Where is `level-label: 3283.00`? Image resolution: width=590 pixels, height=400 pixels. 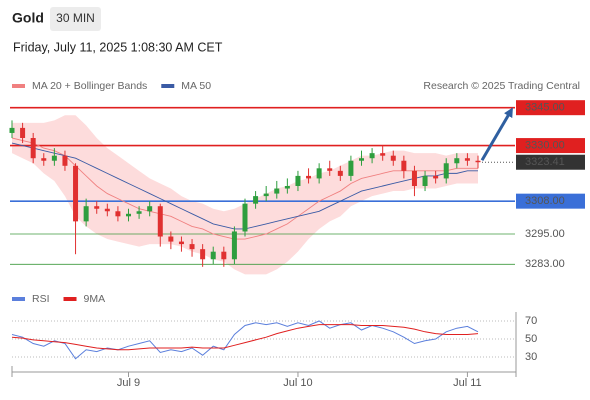
level-label: 3283.00 is located at coordinates (545, 264).